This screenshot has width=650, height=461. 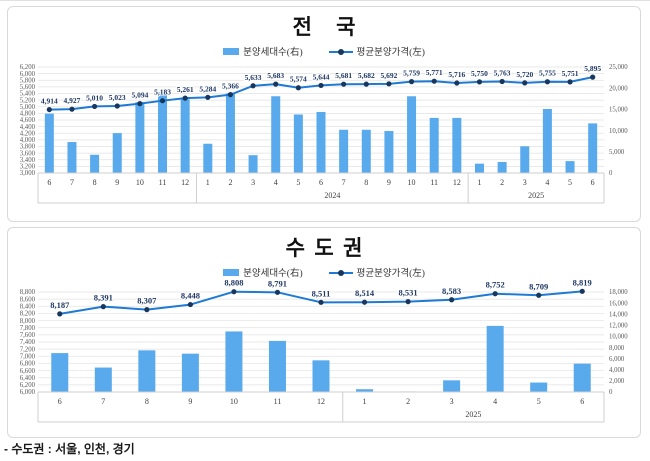 I want to click on svg-text: 5,763, so click(x=502, y=72).